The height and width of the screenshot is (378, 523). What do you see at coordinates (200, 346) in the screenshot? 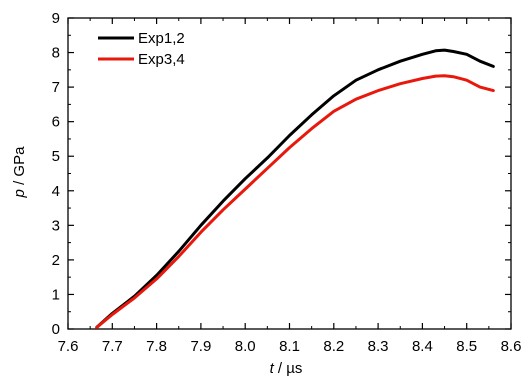
I see `x-tick-label: 7.9` at bounding box center [200, 346].